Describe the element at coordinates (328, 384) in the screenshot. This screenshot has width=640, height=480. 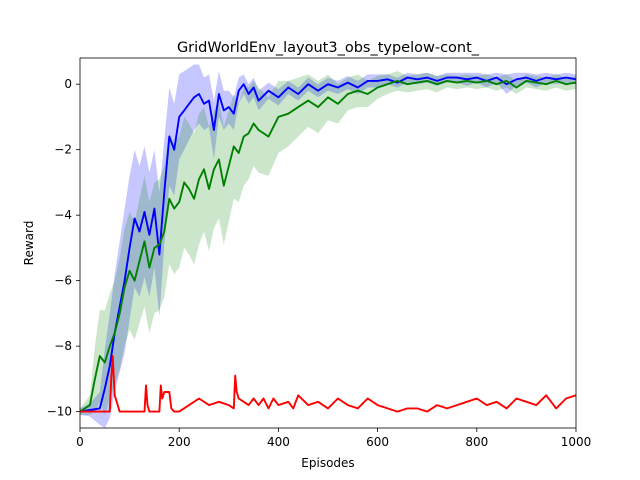
I see `series-3-line` at that location.